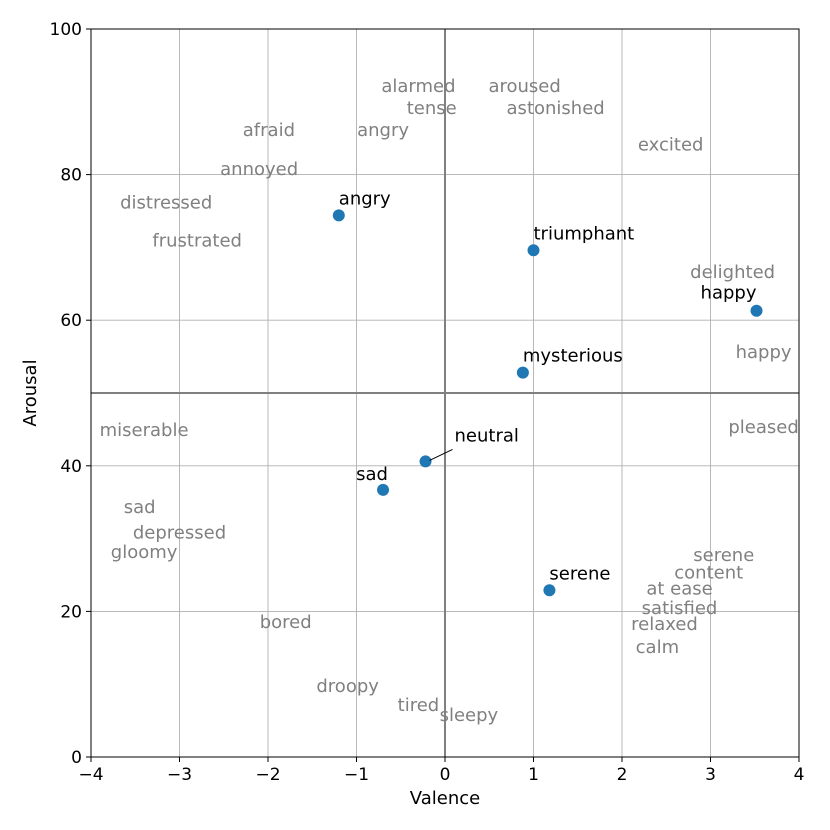 The width and height of the screenshot is (830, 830). Describe the element at coordinates (533, 775) in the screenshot. I see `x-tick-label-5: 1` at that location.